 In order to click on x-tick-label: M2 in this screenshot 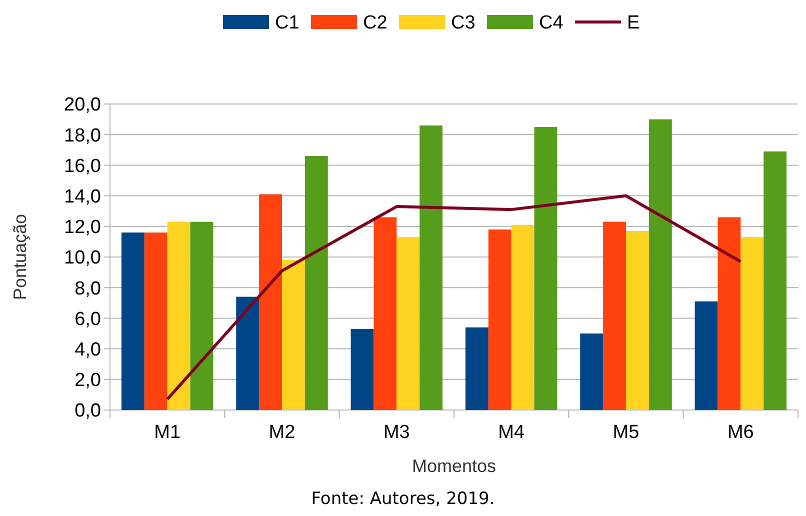, I will do `click(282, 432)`.